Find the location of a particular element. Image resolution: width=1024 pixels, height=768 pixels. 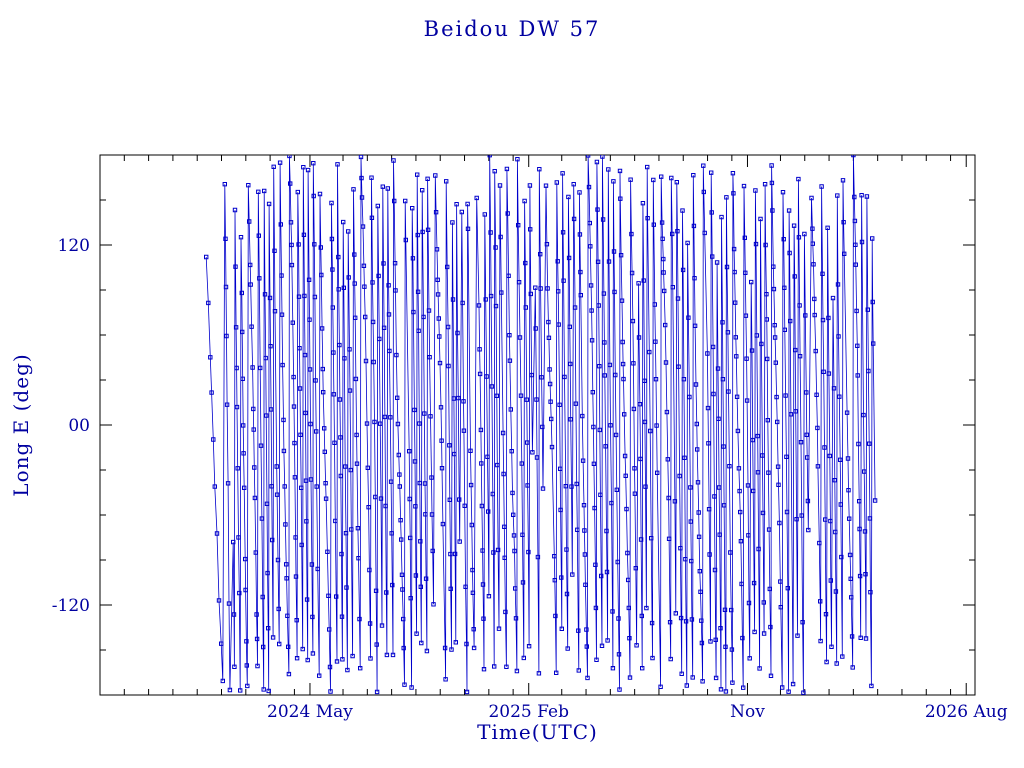

x-tick-label: 2025 Feb is located at coordinates (528, 712).